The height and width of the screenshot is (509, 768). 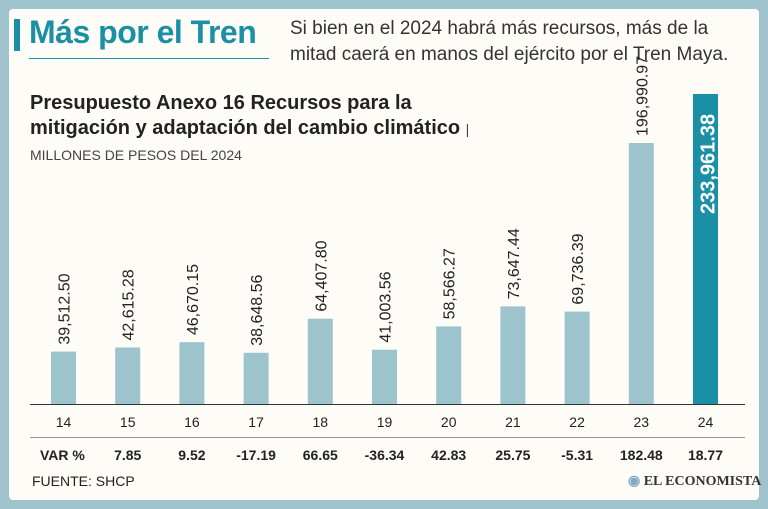 I want to click on value-label-19: 41,003.56, so click(x=386, y=306).